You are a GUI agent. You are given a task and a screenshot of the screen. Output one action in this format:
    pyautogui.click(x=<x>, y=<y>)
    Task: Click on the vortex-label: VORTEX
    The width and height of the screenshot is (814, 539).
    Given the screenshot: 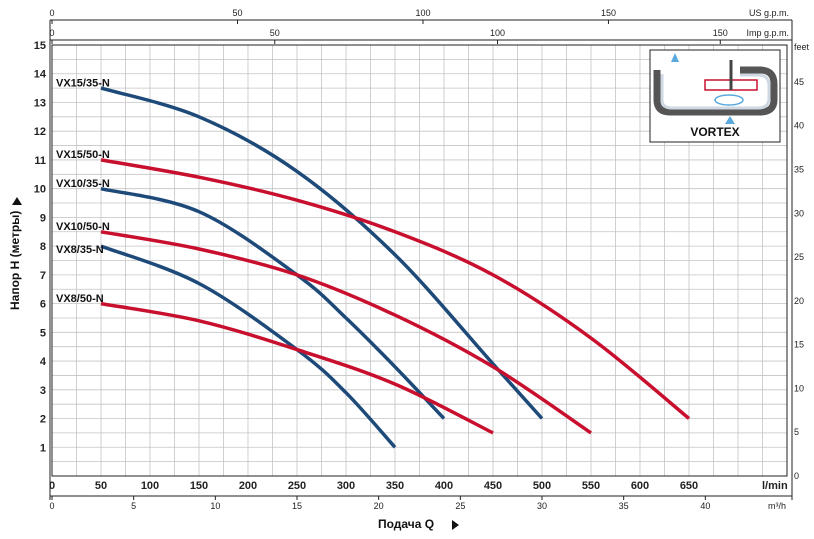 What is the action you would take?
    pyautogui.click(x=714, y=132)
    